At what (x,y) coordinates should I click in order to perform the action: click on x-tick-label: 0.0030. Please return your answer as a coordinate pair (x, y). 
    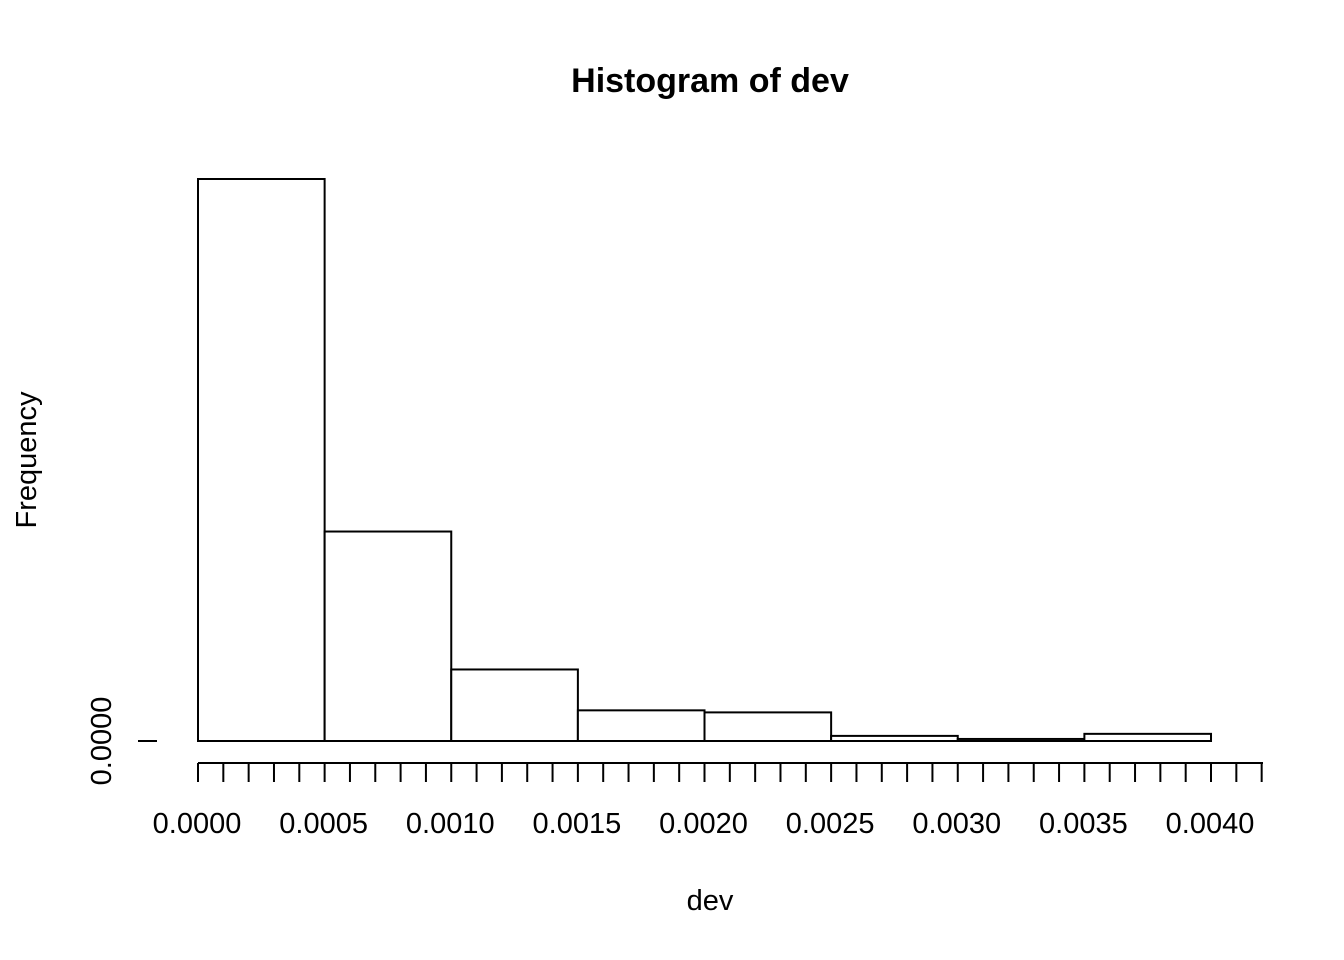
    Looking at the image, I should click on (956, 824).